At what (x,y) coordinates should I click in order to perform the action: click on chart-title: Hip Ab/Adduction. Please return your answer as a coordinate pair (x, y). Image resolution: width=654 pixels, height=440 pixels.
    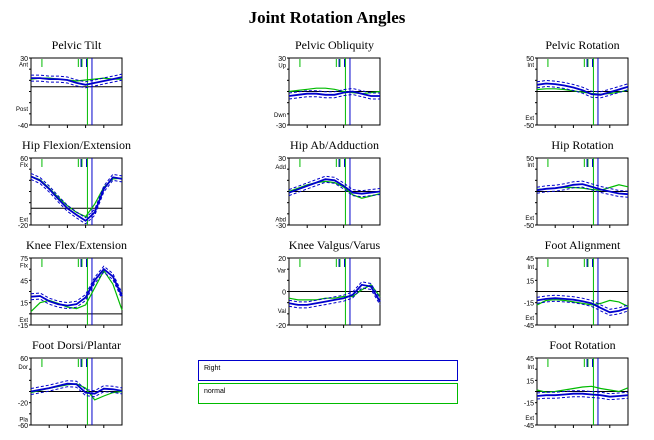
    Looking at the image, I should click on (334, 145).